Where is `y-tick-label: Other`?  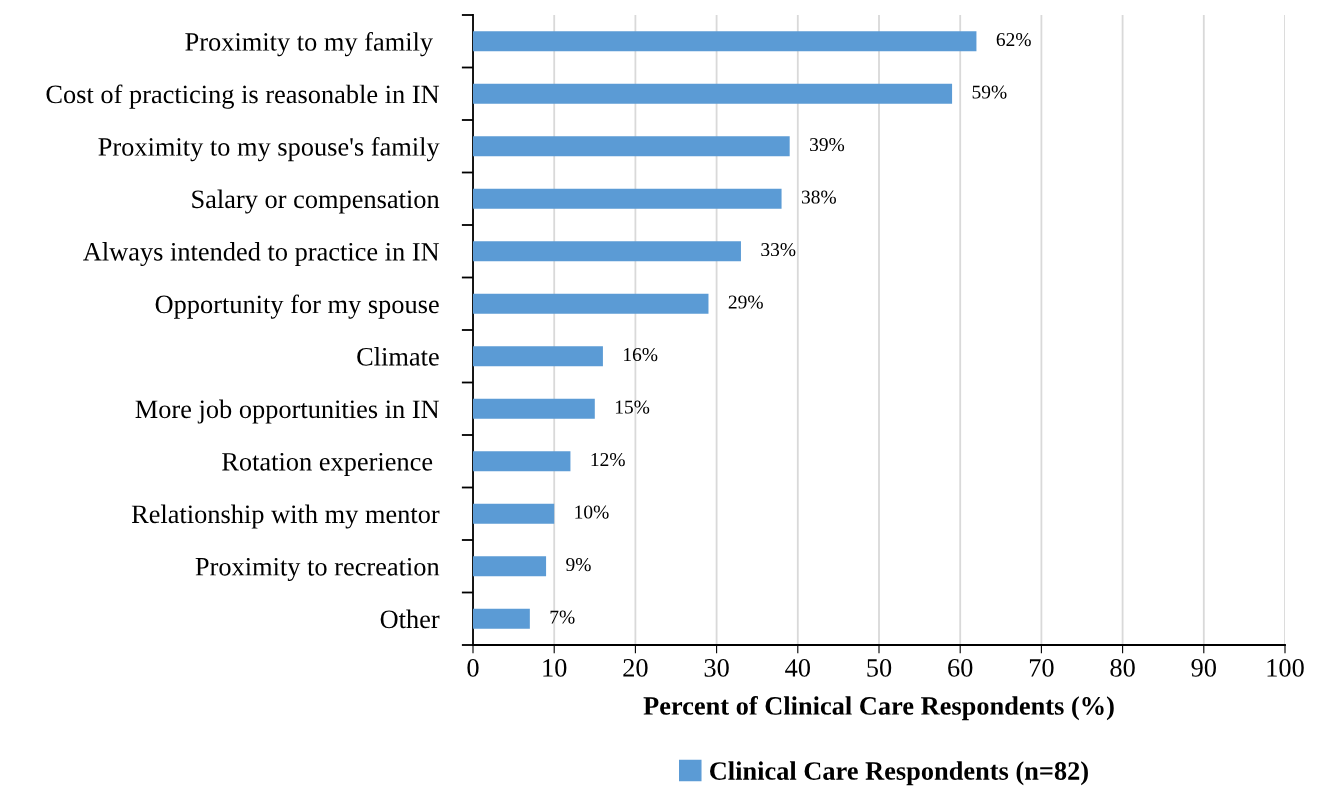
y-tick-label: Other is located at coordinates (410, 619).